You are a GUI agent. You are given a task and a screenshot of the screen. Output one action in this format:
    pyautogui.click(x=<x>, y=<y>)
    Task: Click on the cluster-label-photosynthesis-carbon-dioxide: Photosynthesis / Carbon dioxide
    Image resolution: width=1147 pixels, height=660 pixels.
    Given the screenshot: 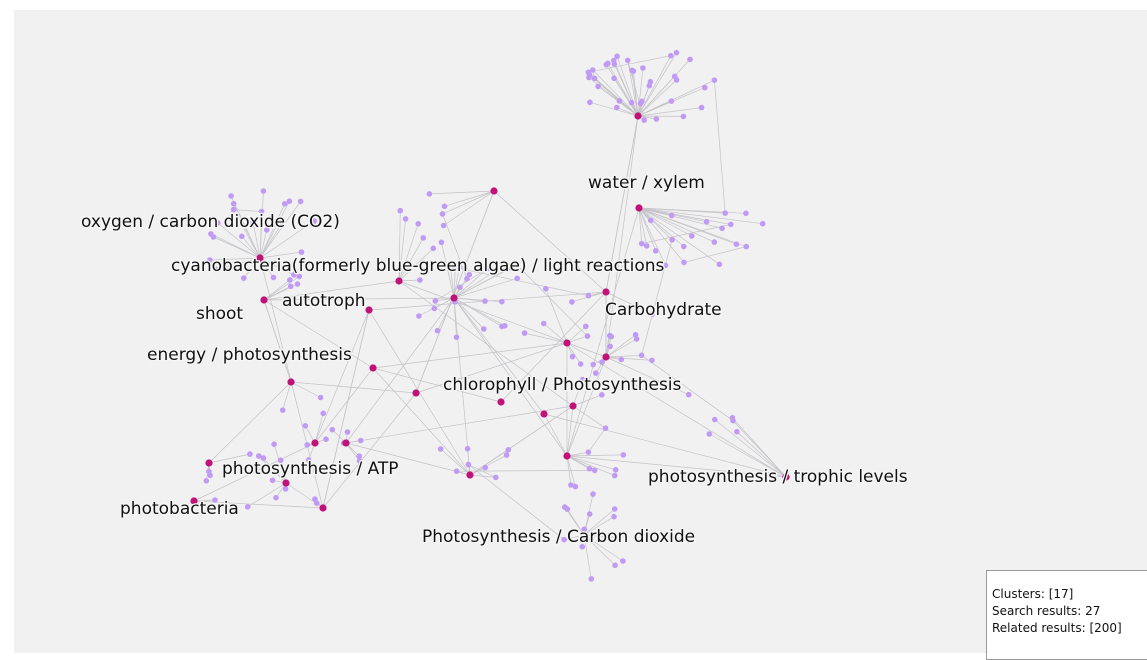 What is the action you would take?
    pyautogui.click(x=558, y=537)
    